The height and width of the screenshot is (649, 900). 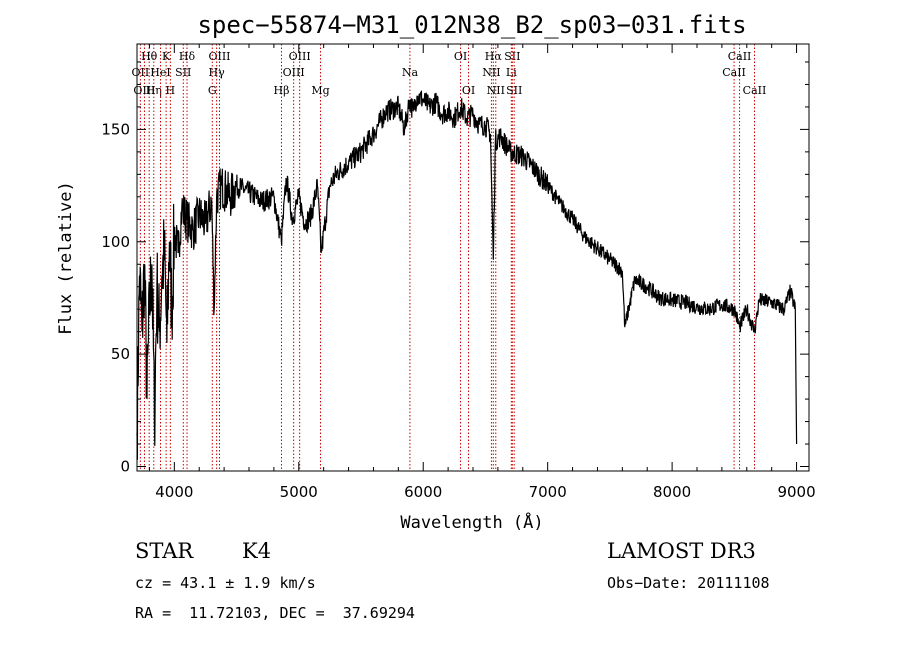 What do you see at coordinates (219, 56) in the screenshot?
I see `line-label-9: OIII` at bounding box center [219, 56].